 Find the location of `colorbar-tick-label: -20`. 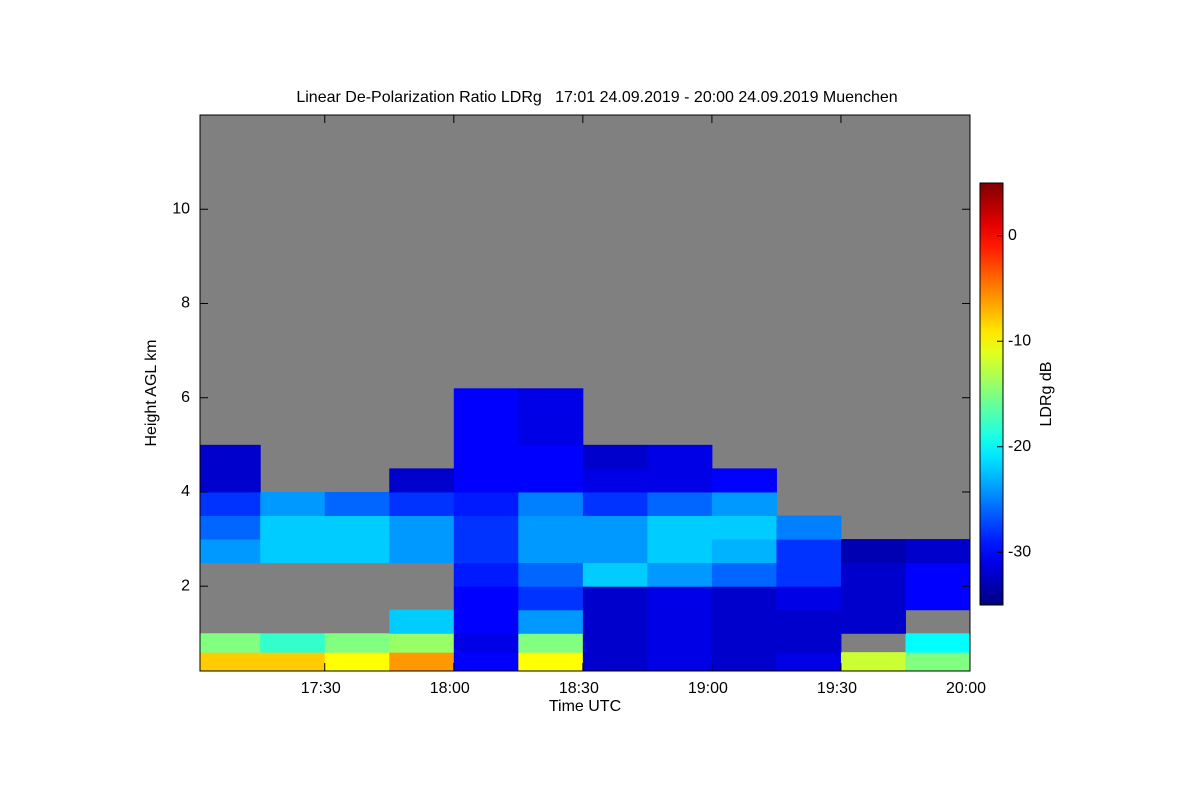

colorbar-tick-label: -20 is located at coordinates (1019, 446).